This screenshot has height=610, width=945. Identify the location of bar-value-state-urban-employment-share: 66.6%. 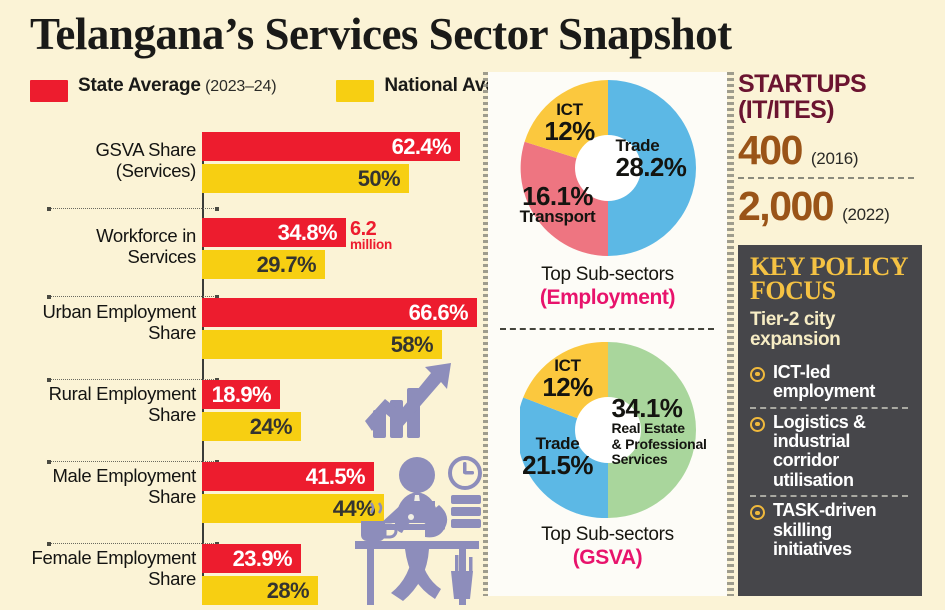
(438, 312).